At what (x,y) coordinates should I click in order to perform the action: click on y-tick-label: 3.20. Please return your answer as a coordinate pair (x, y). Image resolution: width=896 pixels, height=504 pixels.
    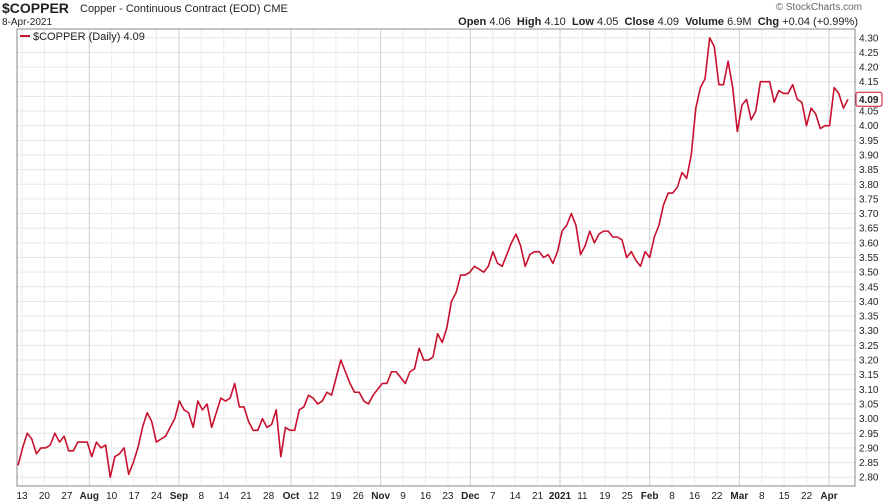
    Looking at the image, I should click on (869, 361).